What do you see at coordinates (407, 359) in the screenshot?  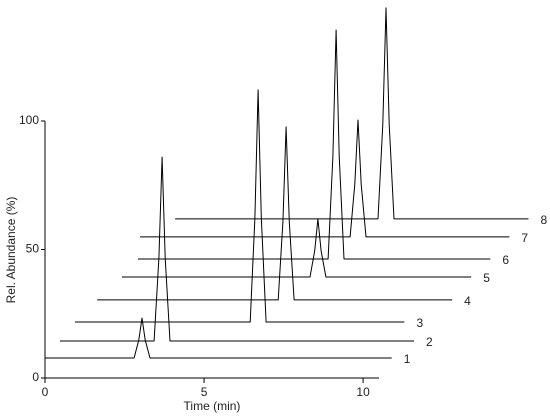 I see `trace-label: 1` at bounding box center [407, 359].